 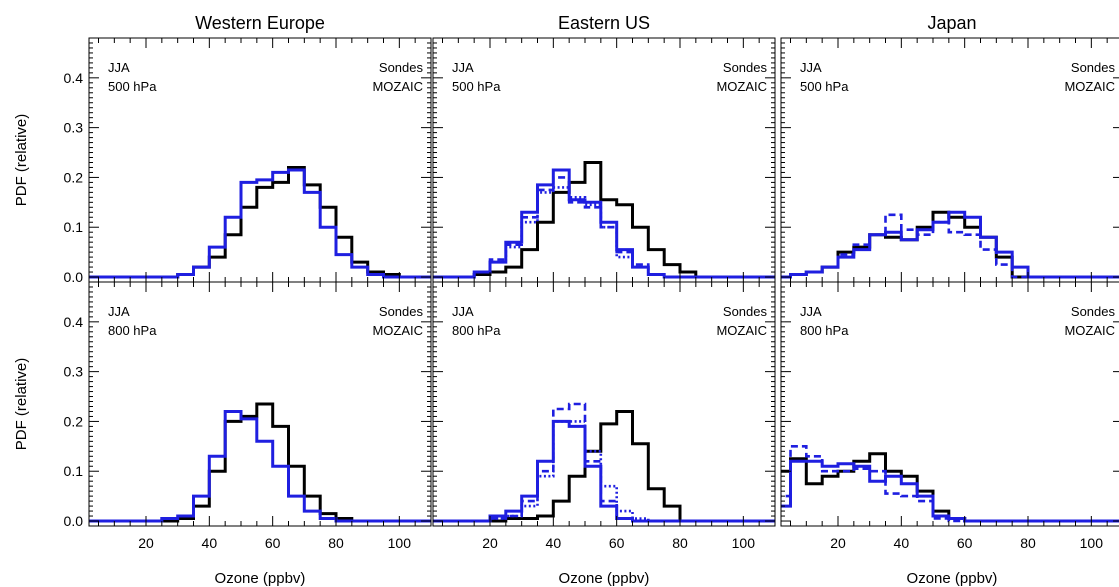 What do you see at coordinates (604, 232) in the screenshot?
I see `series-line-dotted` at bounding box center [604, 232].